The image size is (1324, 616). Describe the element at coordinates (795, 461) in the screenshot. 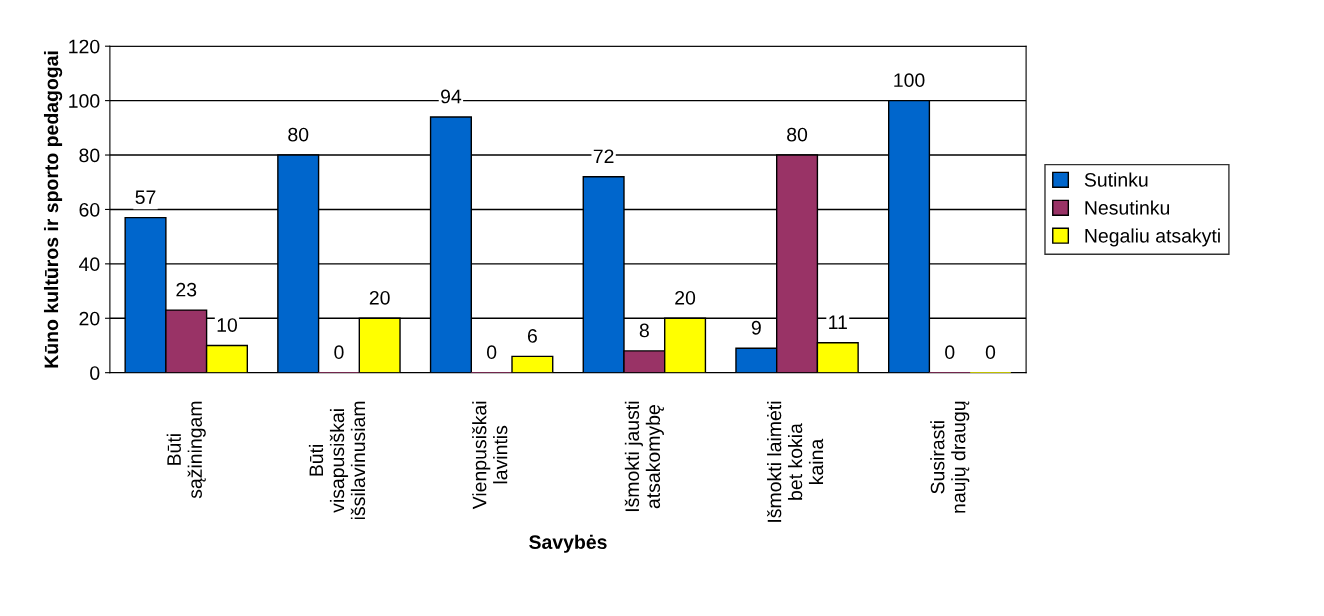

I see `x-tick-label: Išmokti laimėti bet kokia kaina` at that location.